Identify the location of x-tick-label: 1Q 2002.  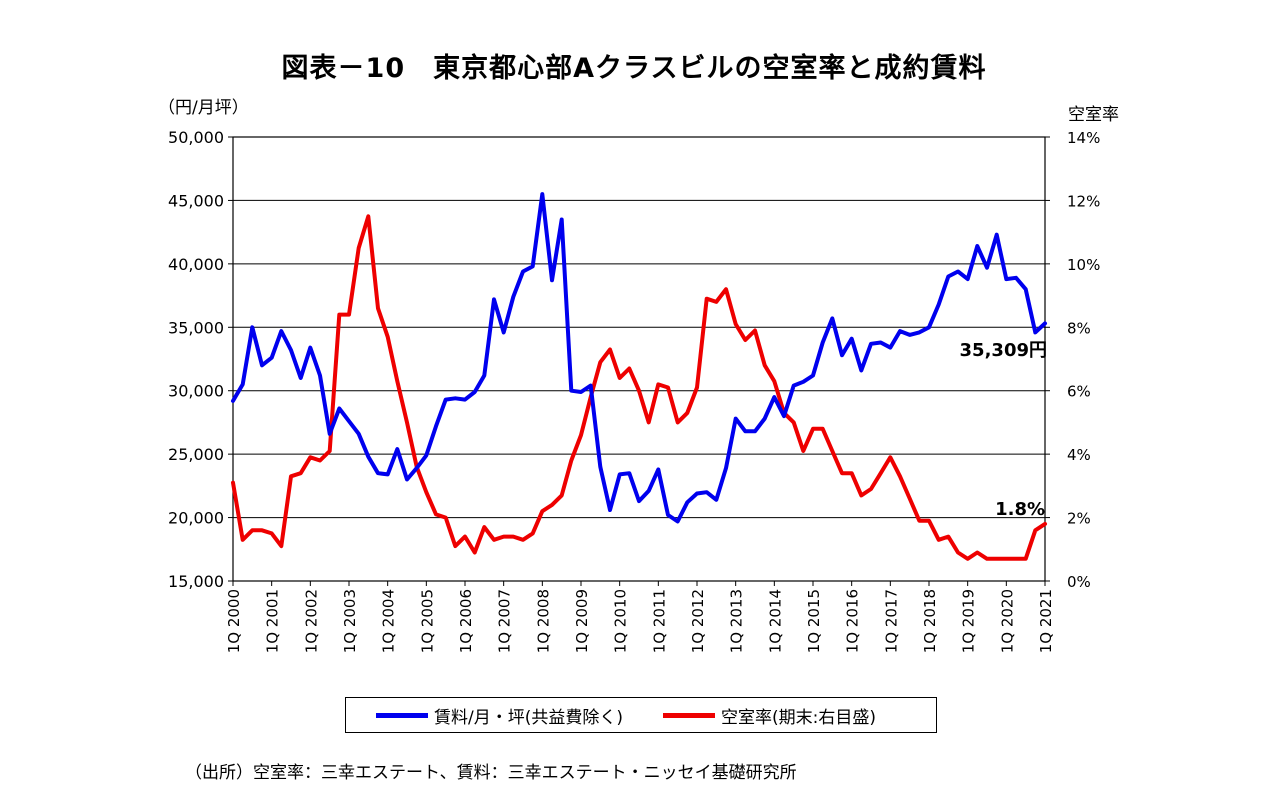
(311, 621).